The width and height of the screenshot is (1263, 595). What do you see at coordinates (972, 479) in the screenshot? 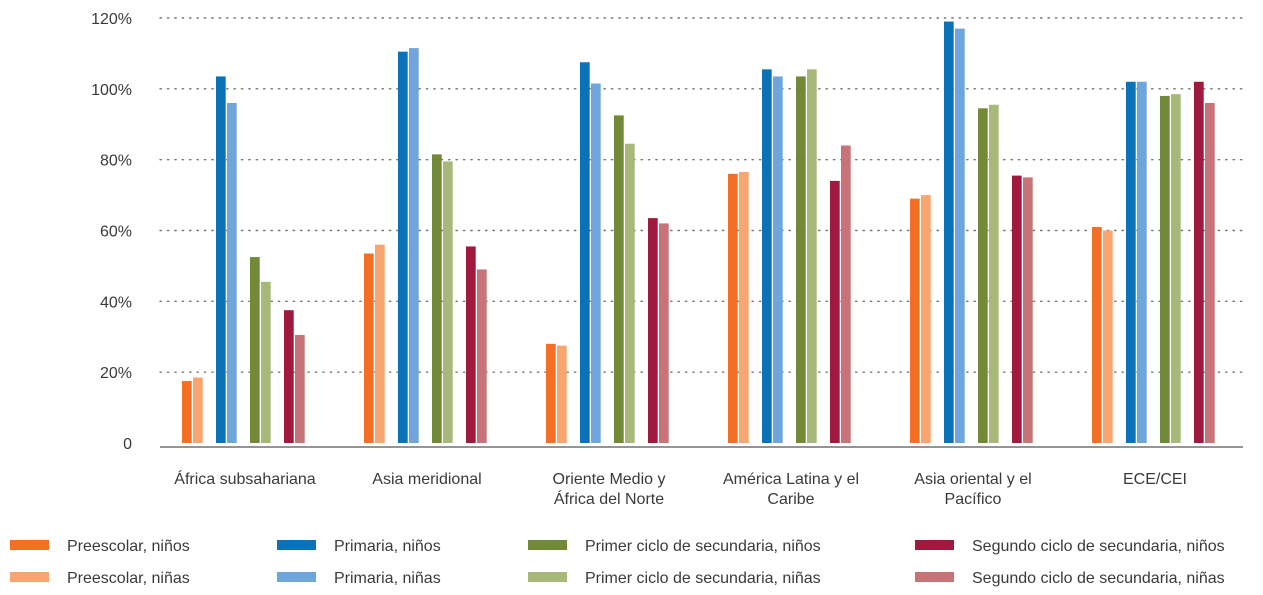
I see `category-label: Asia oriental y el` at bounding box center [972, 479].